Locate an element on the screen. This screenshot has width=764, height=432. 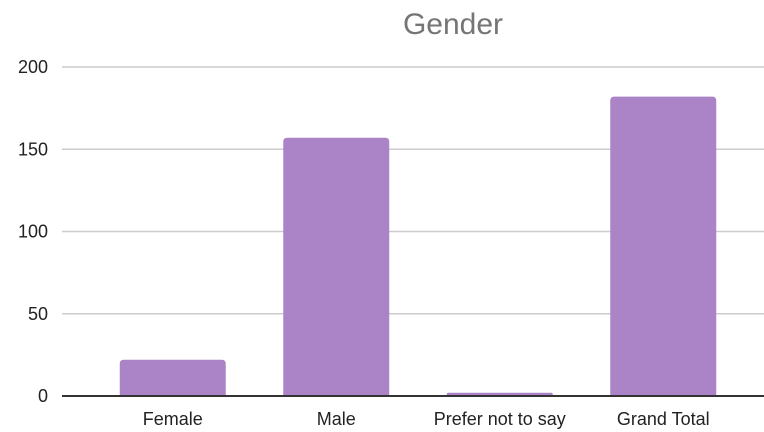
bar-female is located at coordinates (172, 377).